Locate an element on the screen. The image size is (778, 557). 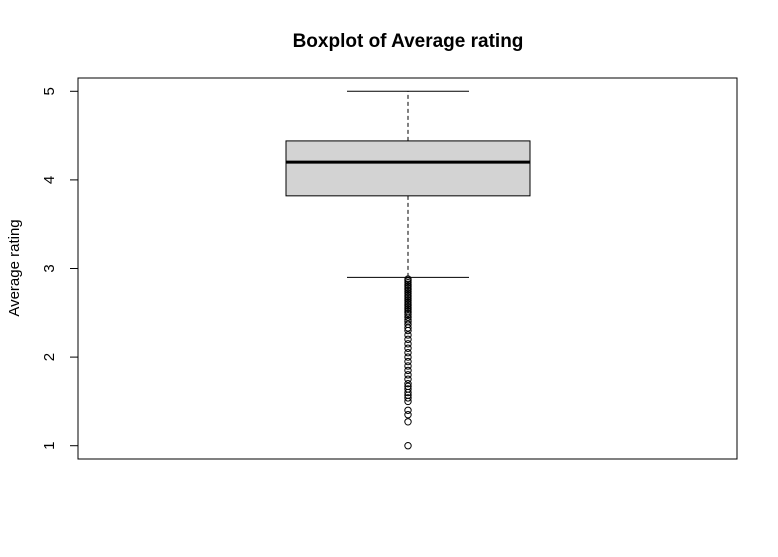
y-axis-label: Average rating is located at coordinates (14, 267).